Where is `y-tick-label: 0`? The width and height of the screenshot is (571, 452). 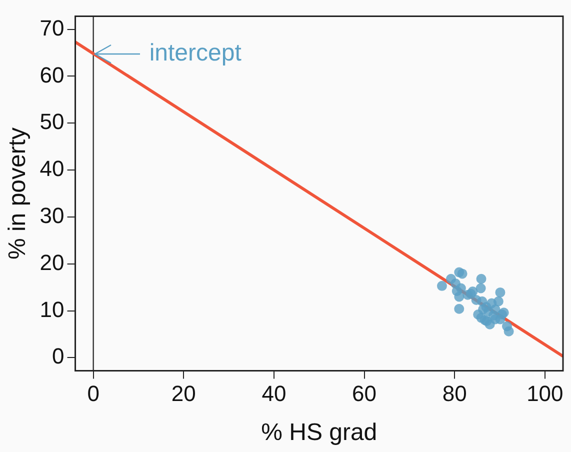
y-tick-label: 0 is located at coordinates (58, 356).